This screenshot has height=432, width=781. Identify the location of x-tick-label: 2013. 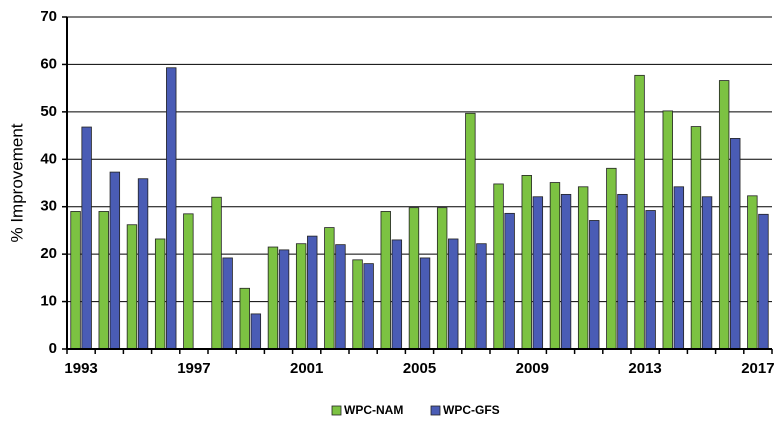
(644, 368).